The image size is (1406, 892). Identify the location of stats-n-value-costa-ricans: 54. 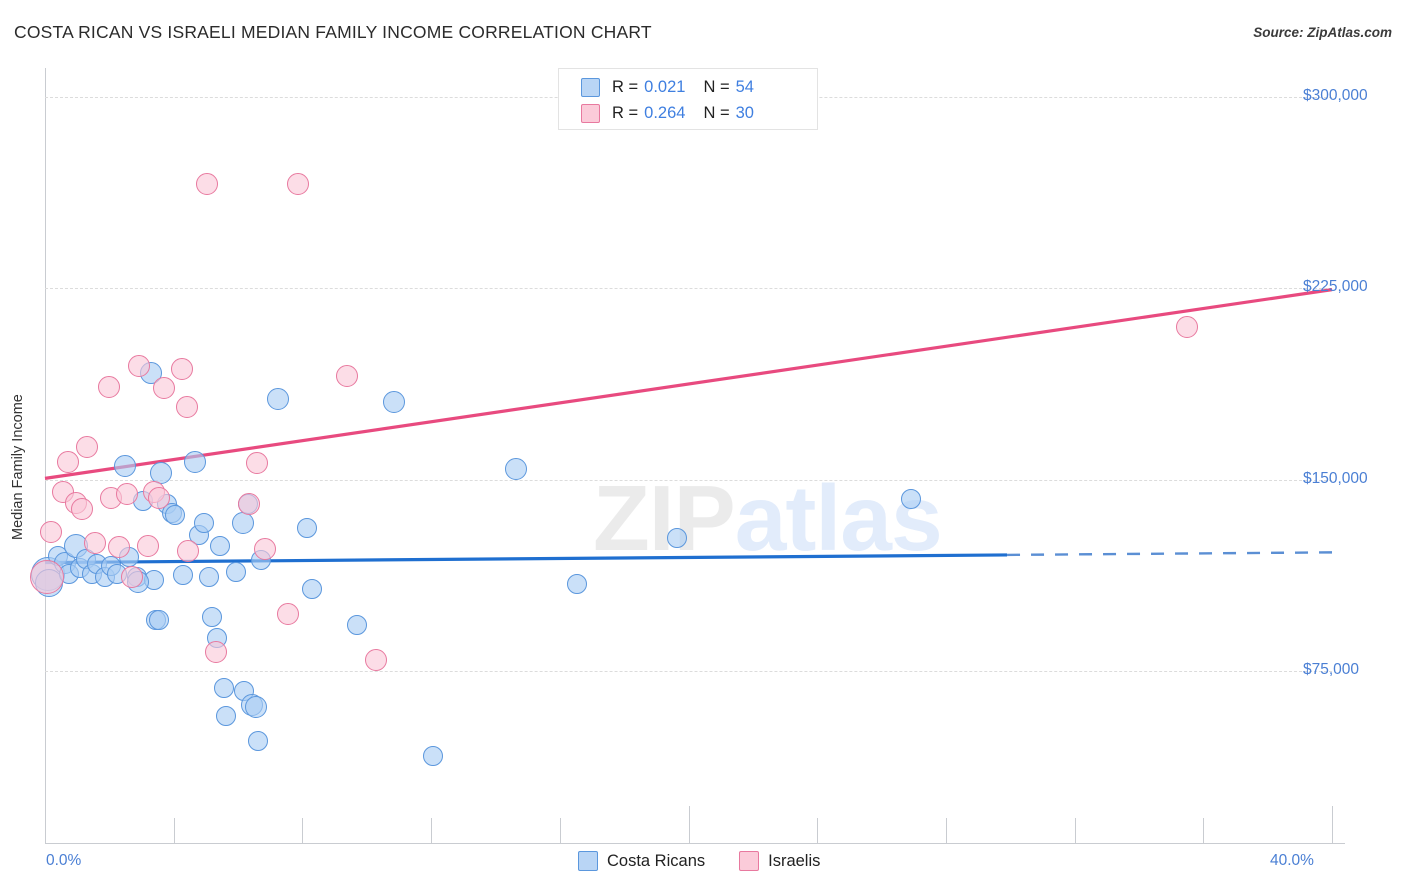
(744, 86).